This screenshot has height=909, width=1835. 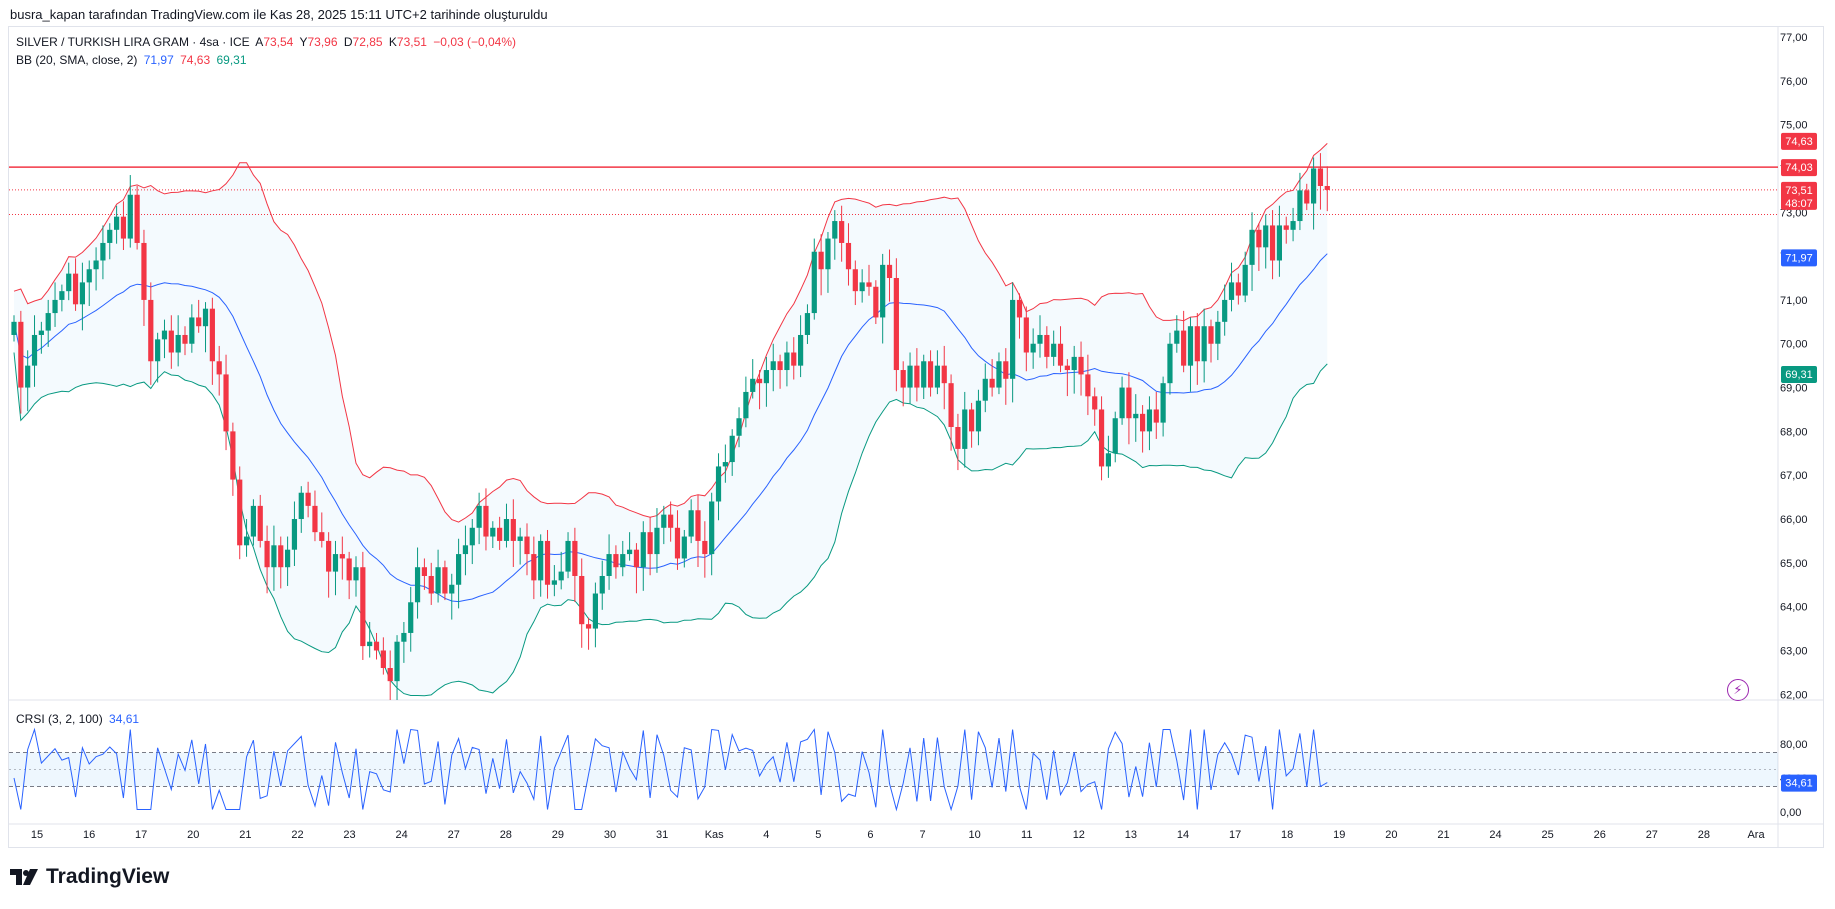 I want to click on open-label: A, so click(x=259, y=42).